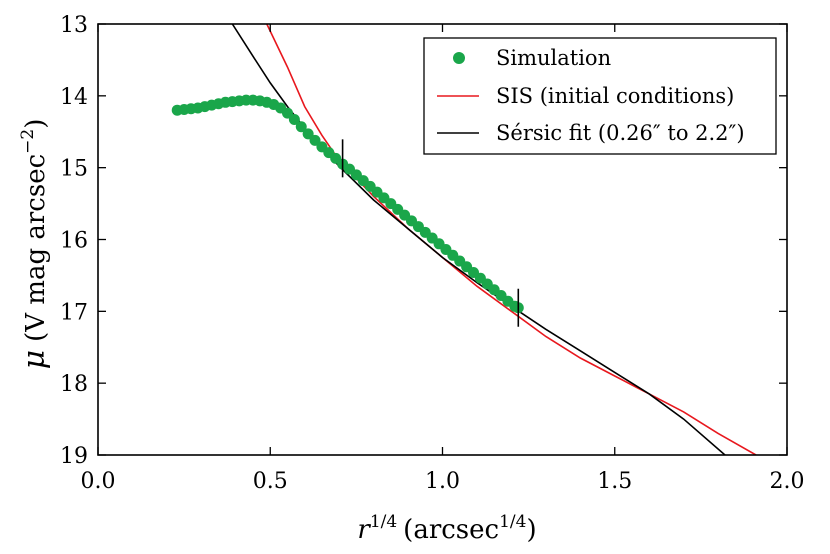 Image resolution: width=830 pixels, height=554 pixels. What do you see at coordinates (36, 124) in the screenshot?
I see `y-axis-title-close: )` at bounding box center [36, 124].